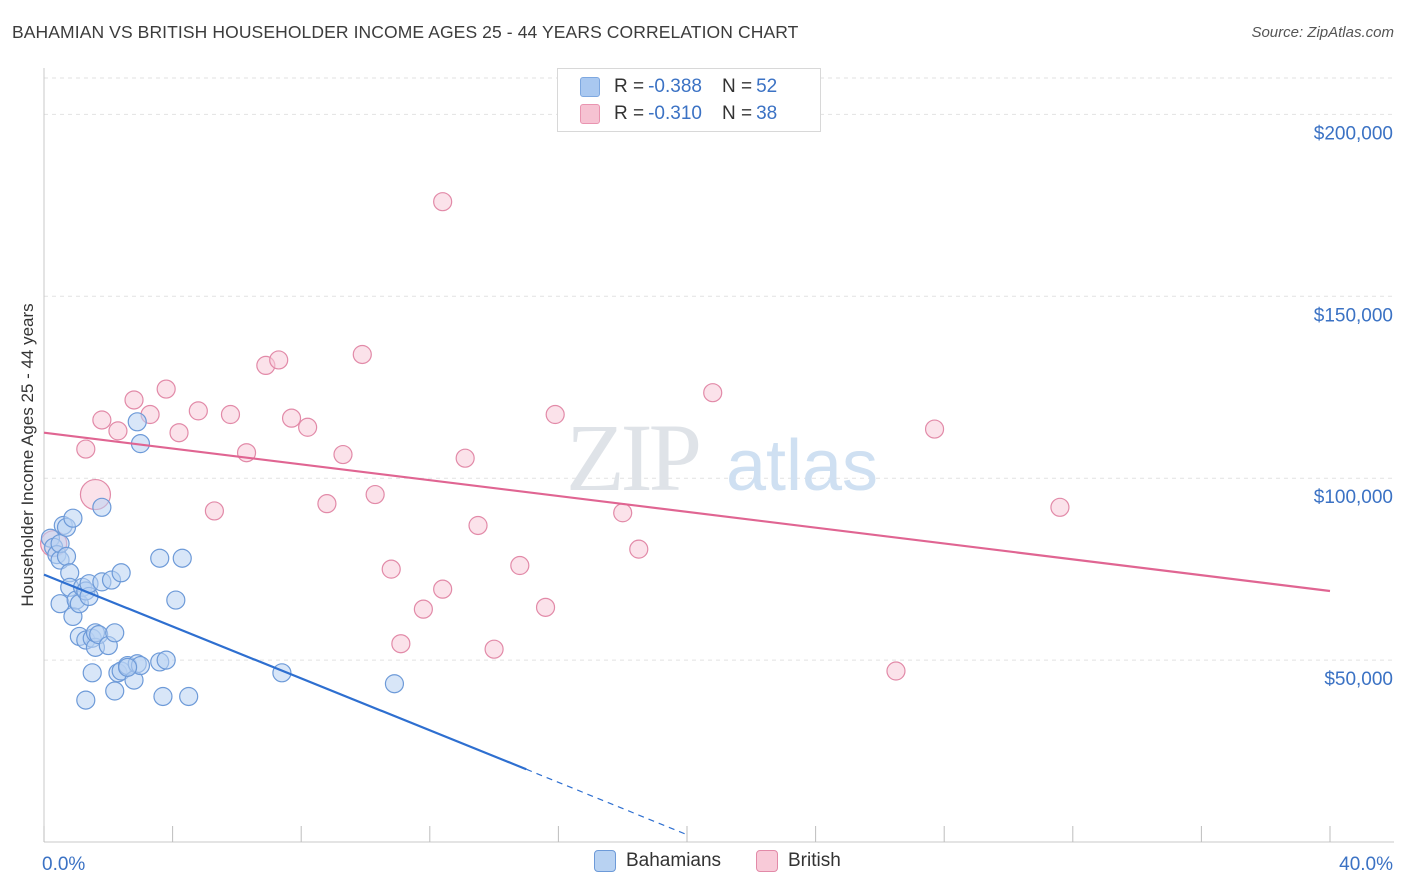  I want to click on y-tick-label: $150,000, so click(1353, 315).